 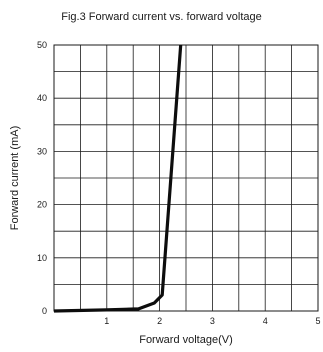 I want to click on x-tick-label: 5, so click(x=317, y=321).